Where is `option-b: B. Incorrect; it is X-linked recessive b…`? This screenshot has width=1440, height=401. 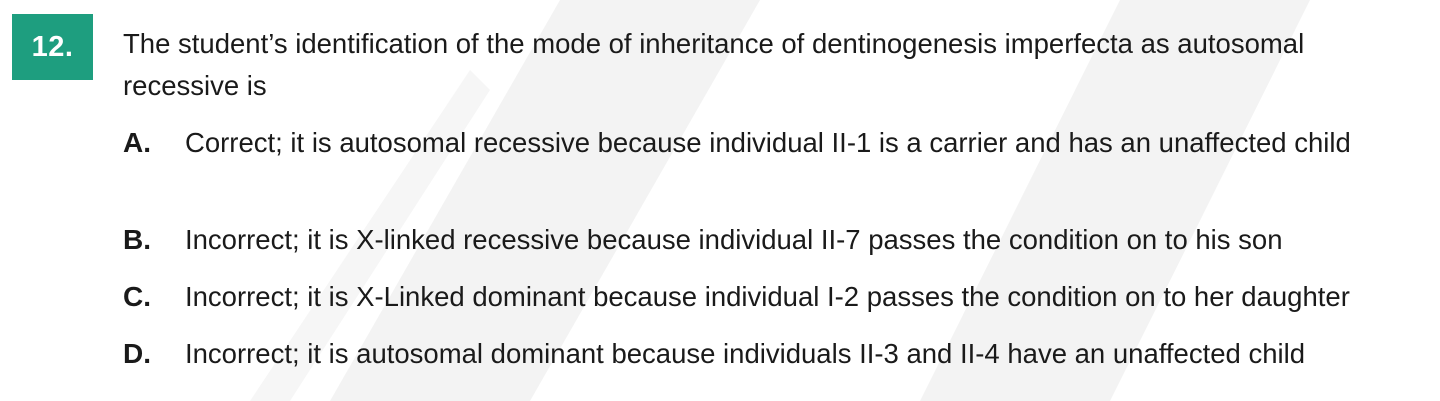 option-b: B. Incorrect; it is X-linked recessive b… is located at coordinates (778, 248).